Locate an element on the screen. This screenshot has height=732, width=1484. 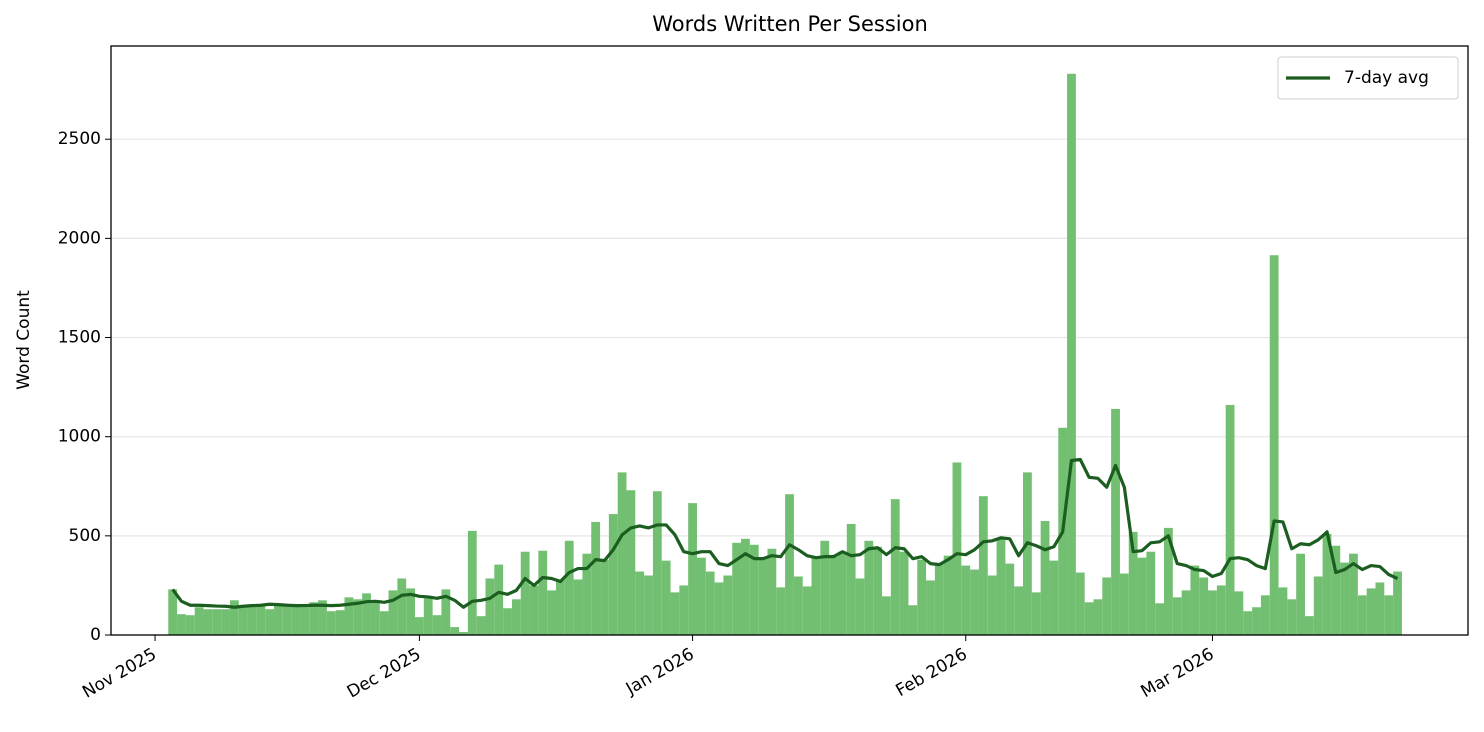
legend-box is located at coordinates (1368, 78).